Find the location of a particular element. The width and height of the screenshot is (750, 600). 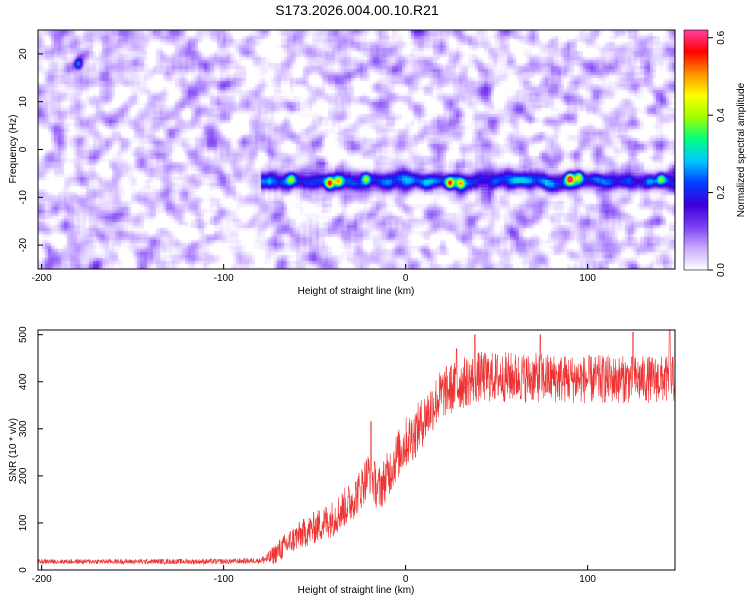

colorbar-tick-label: 0.2 is located at coordinates (721, 192).